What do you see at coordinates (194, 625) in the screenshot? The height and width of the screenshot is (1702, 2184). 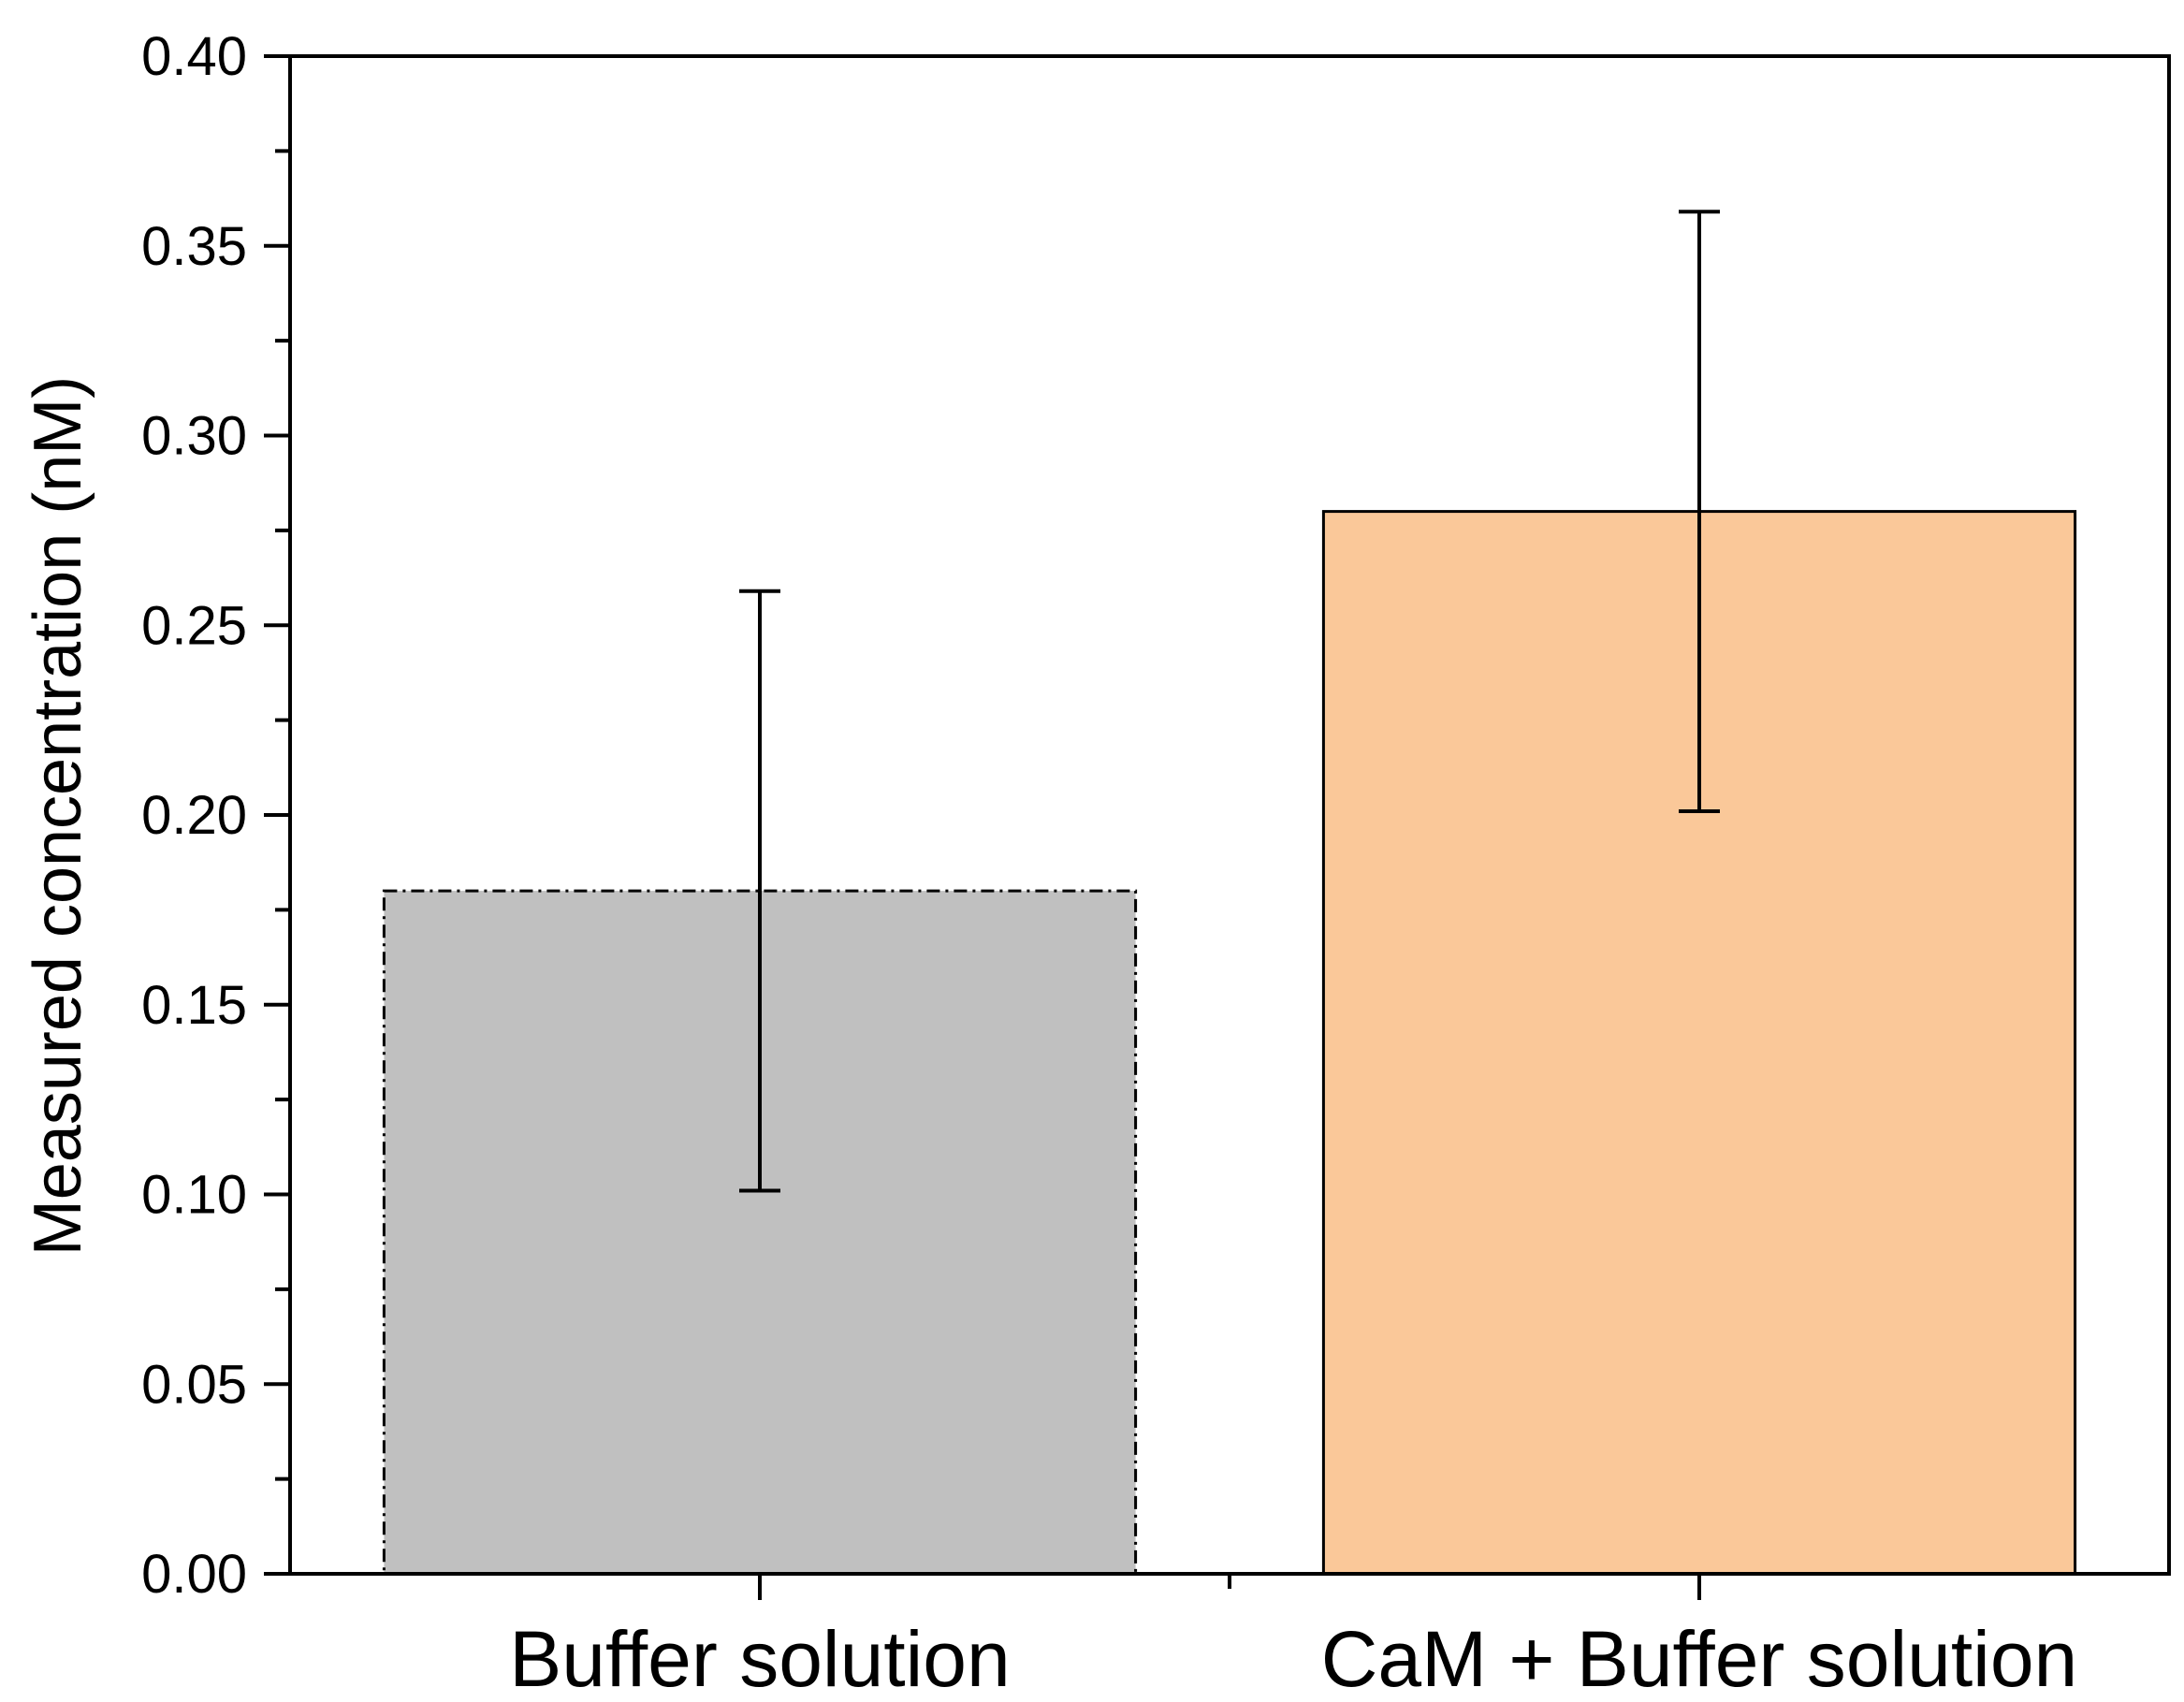 I see `y-tick-label: 0.25` at bounding box center [194, 625].